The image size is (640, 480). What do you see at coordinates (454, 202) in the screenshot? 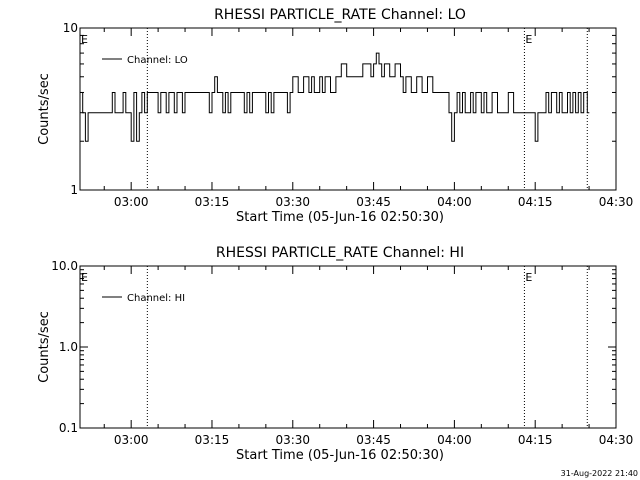
I see `panel-1-x-tick-label: 04:00` at bounding box center [454, 202].